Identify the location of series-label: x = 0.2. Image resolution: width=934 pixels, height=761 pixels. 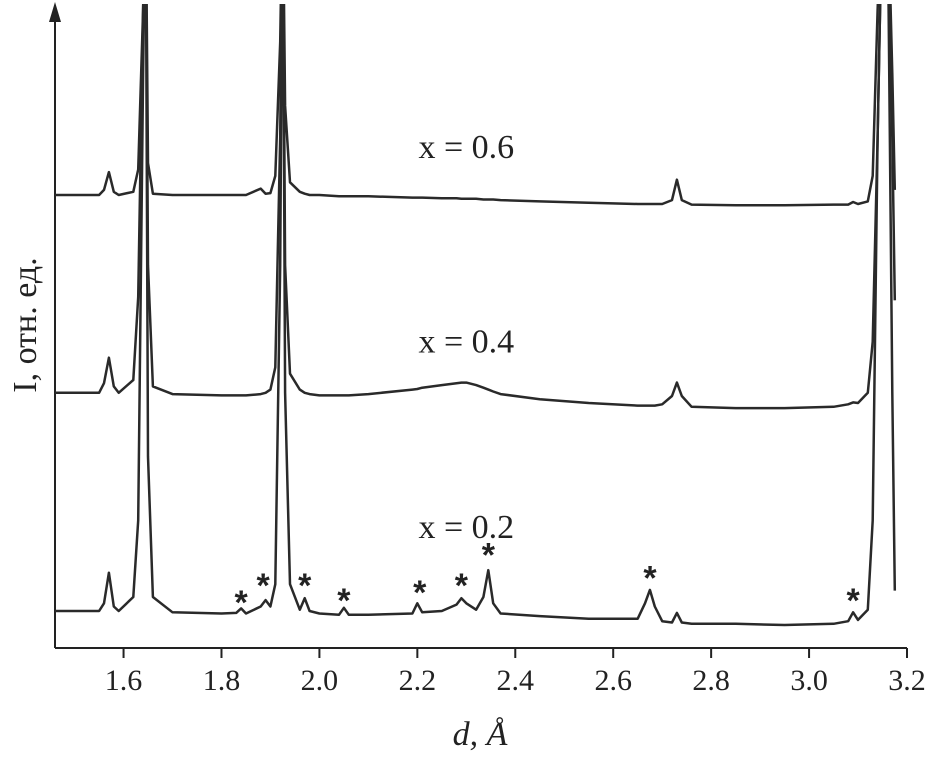
(466, 527).